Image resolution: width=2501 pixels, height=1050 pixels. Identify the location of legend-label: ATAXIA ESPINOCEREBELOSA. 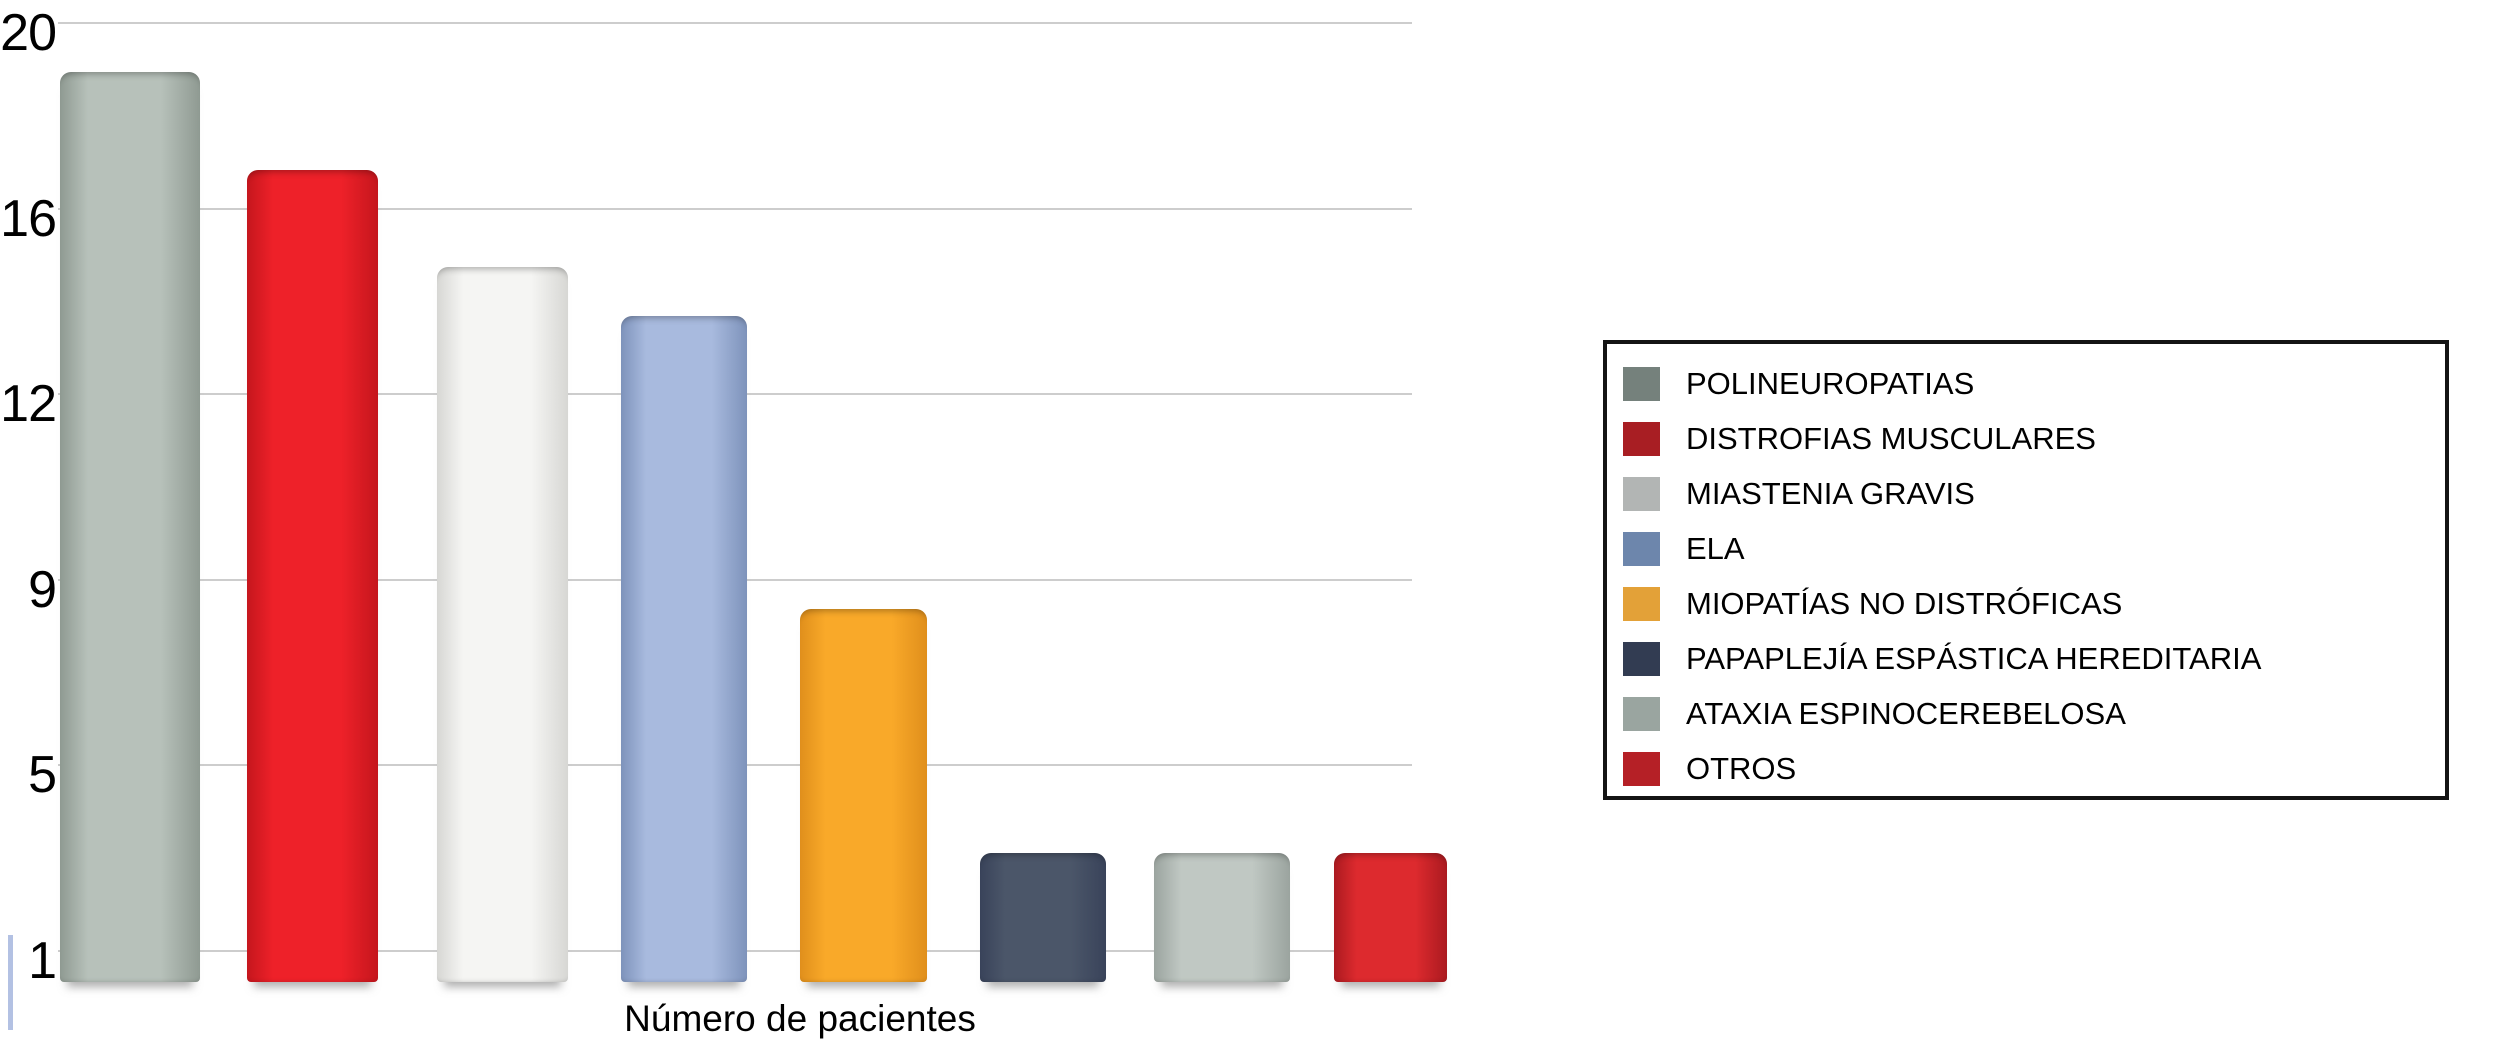
(1906, 713).